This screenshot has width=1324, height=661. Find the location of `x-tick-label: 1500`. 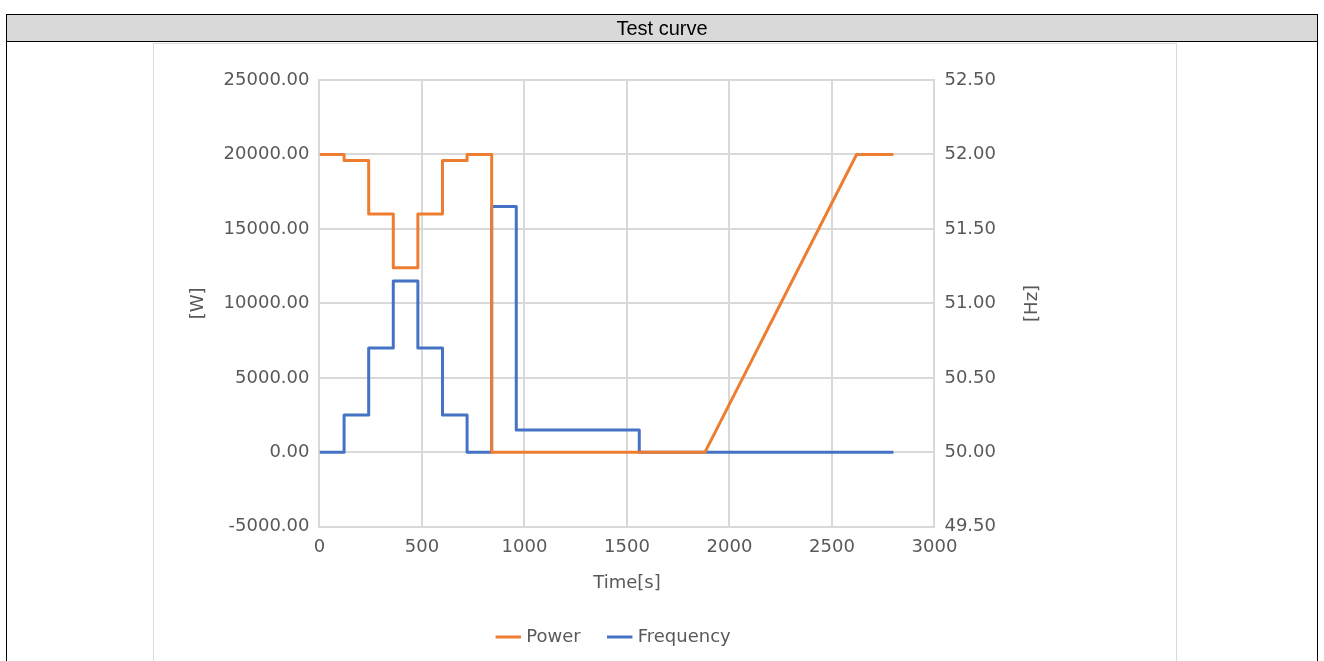

x-tick-label: 1500 is located at coordinates (627, 546).